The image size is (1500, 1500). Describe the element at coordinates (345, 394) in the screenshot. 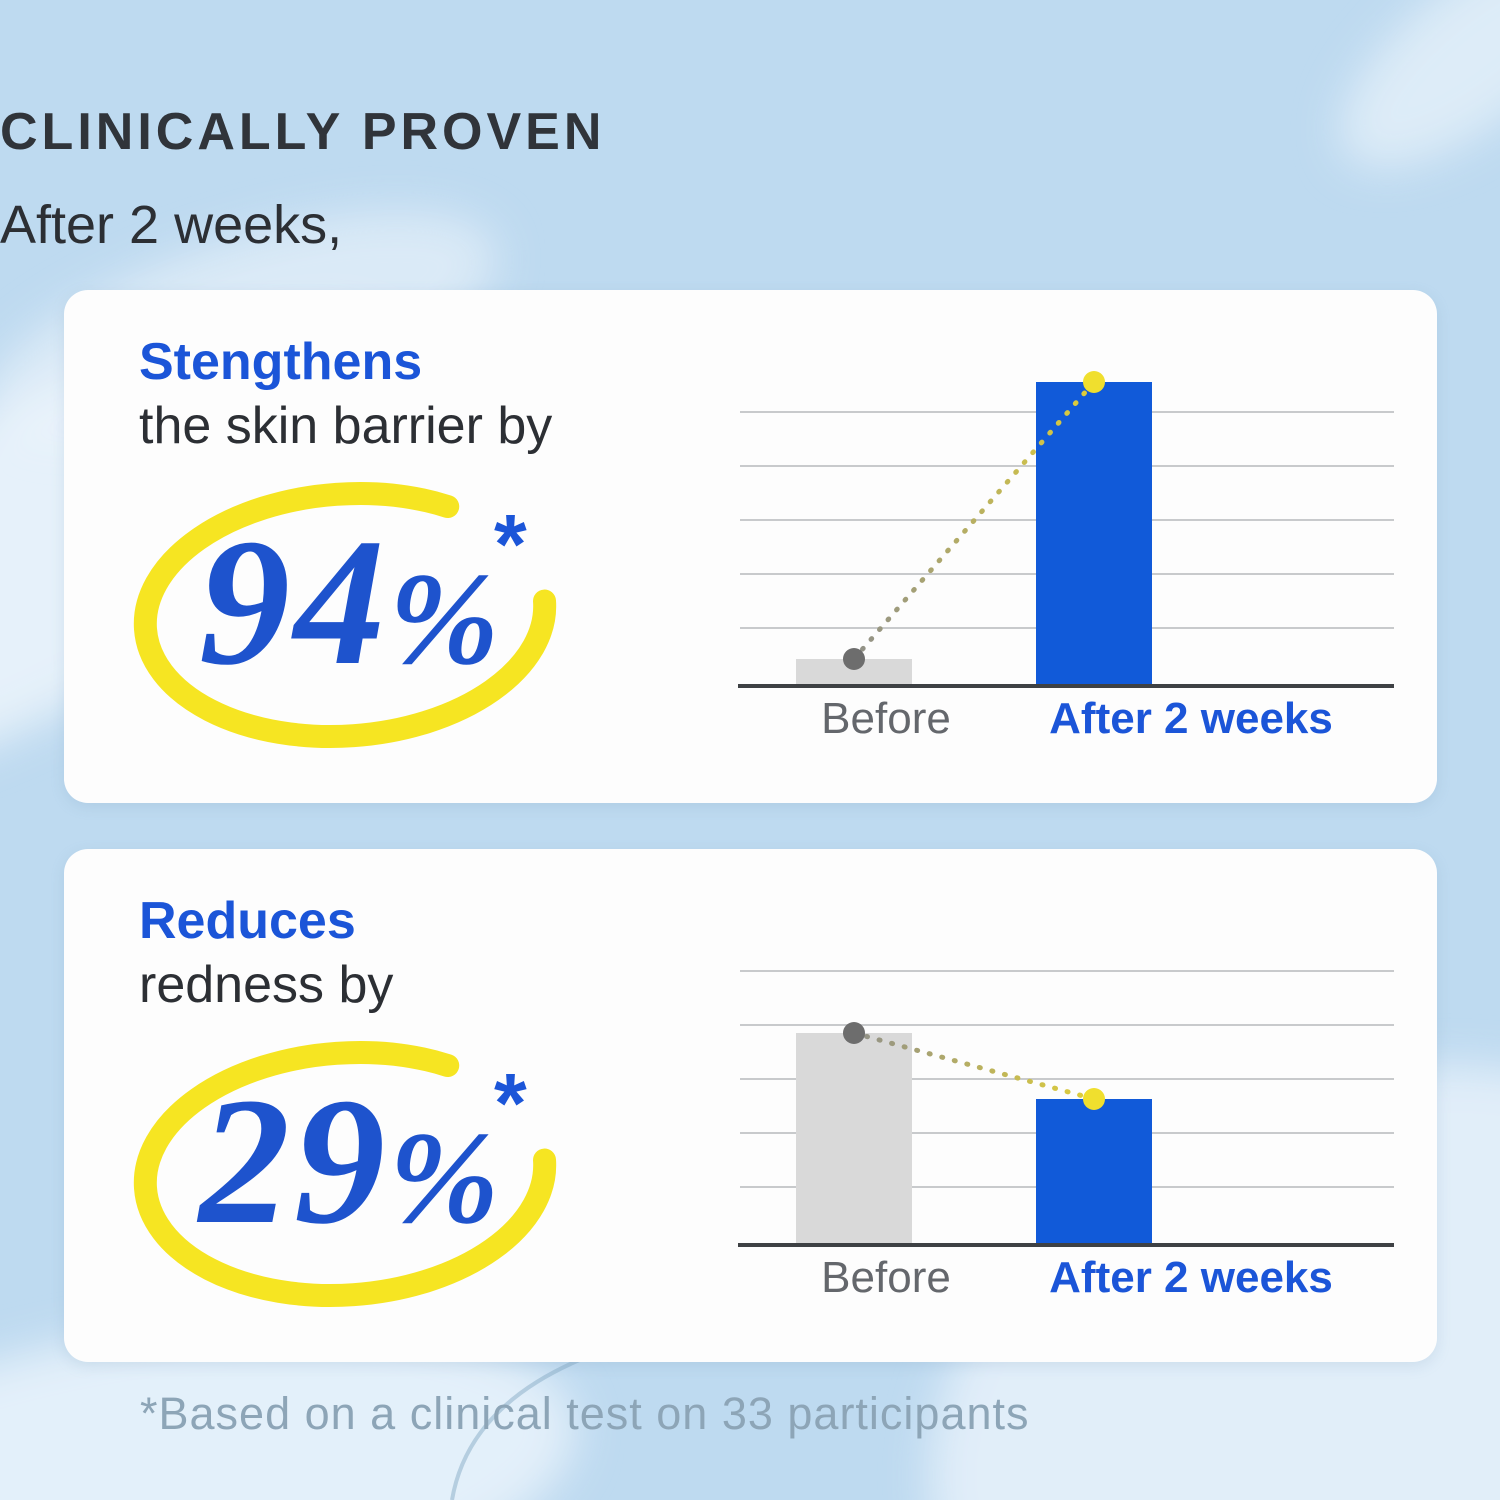

I see `card-heading: Stengthens the skin barrier by` at that location.